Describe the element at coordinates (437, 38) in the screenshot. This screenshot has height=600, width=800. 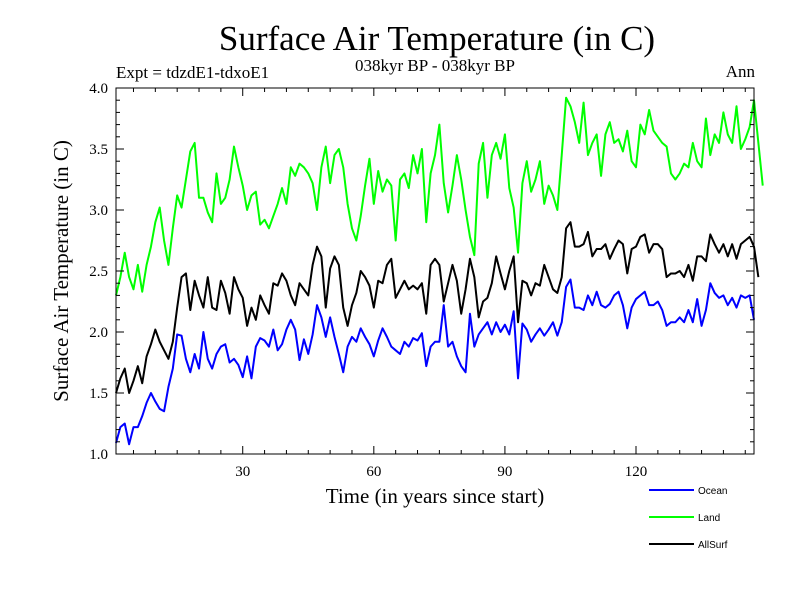
I see `chart-title: Surface Air Temperature (in C)` at that location.